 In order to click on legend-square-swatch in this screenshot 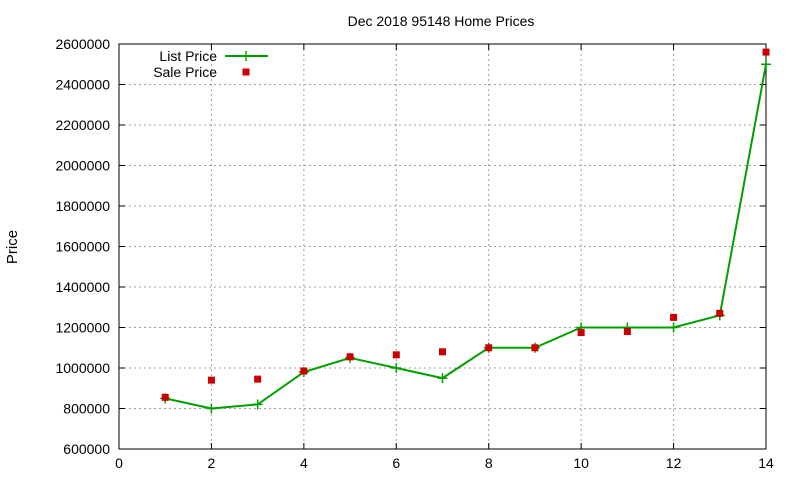, I will do `click(246, 72)`.